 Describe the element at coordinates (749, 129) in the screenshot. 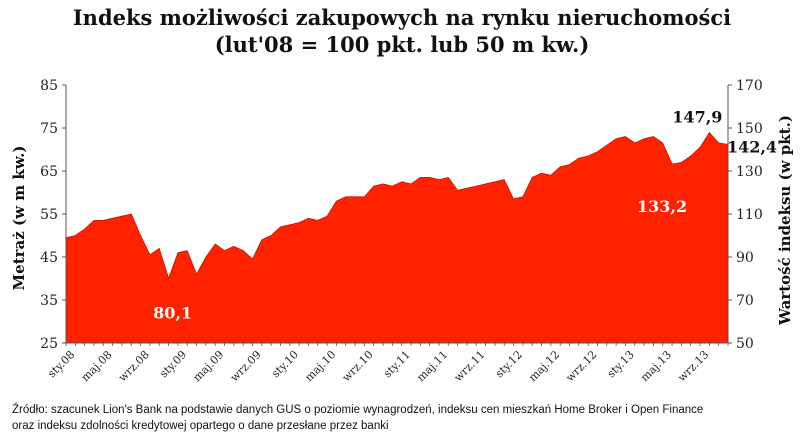

I see `right-tick-label: 150` at that location.